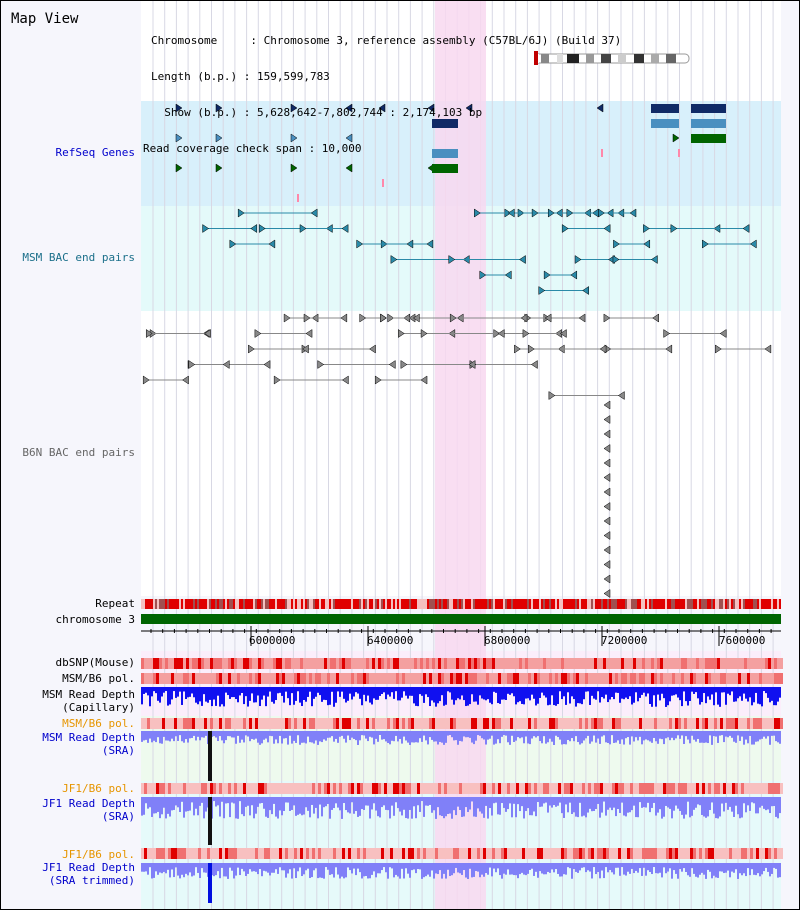  What do you see at coordinates (78, 257) in the screenshot?
I see `track-label-msm-bac: MSM BAC end pairs` at bounding box center [78, 257].